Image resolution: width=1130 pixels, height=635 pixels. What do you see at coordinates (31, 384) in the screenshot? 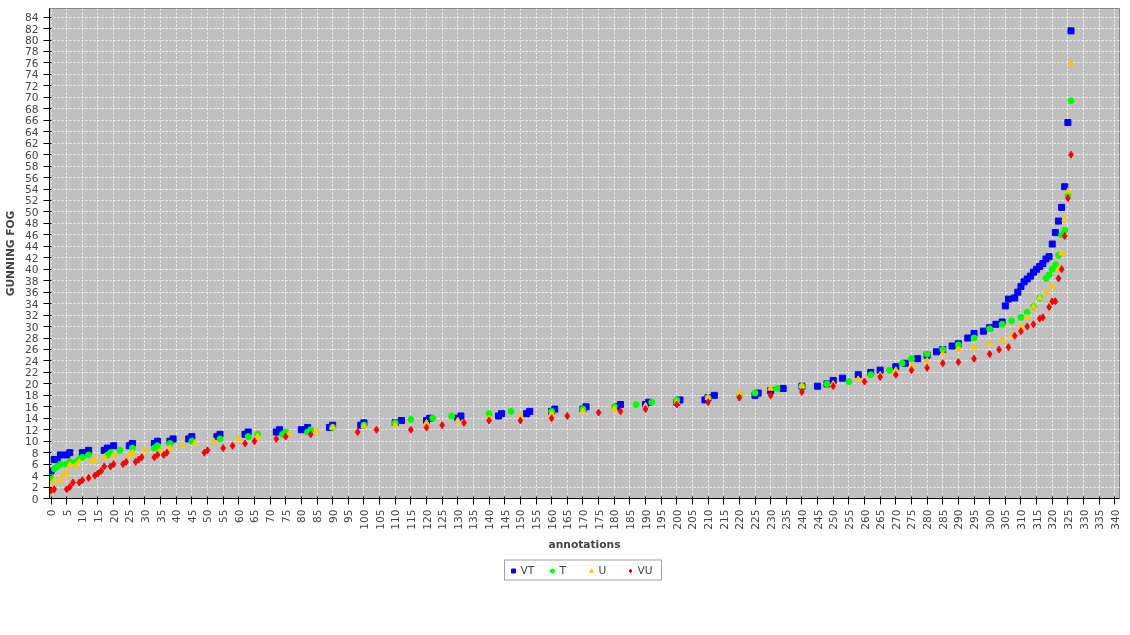
I see `y-tick-label: 20` at bounding box center [31, 384].